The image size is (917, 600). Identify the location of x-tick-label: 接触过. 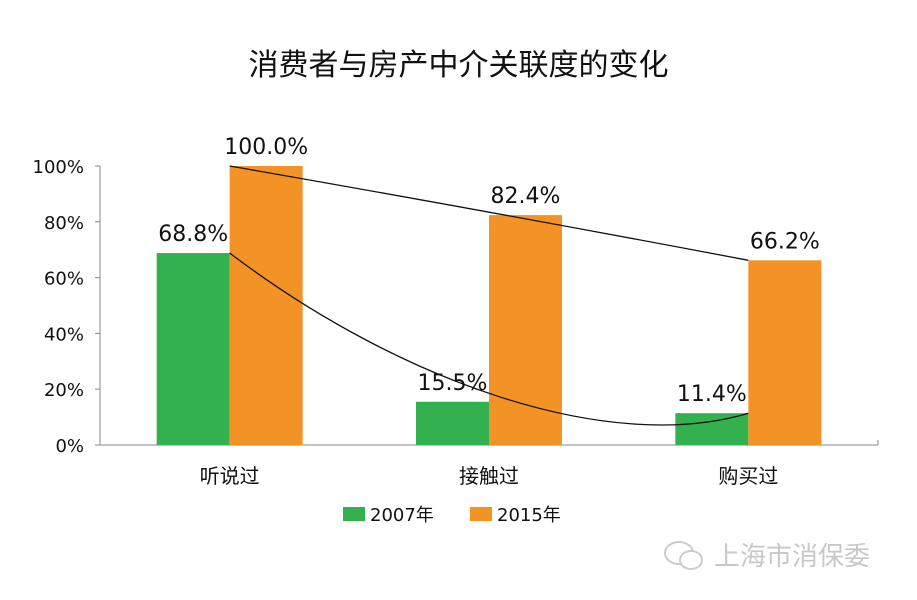
(489, 476).